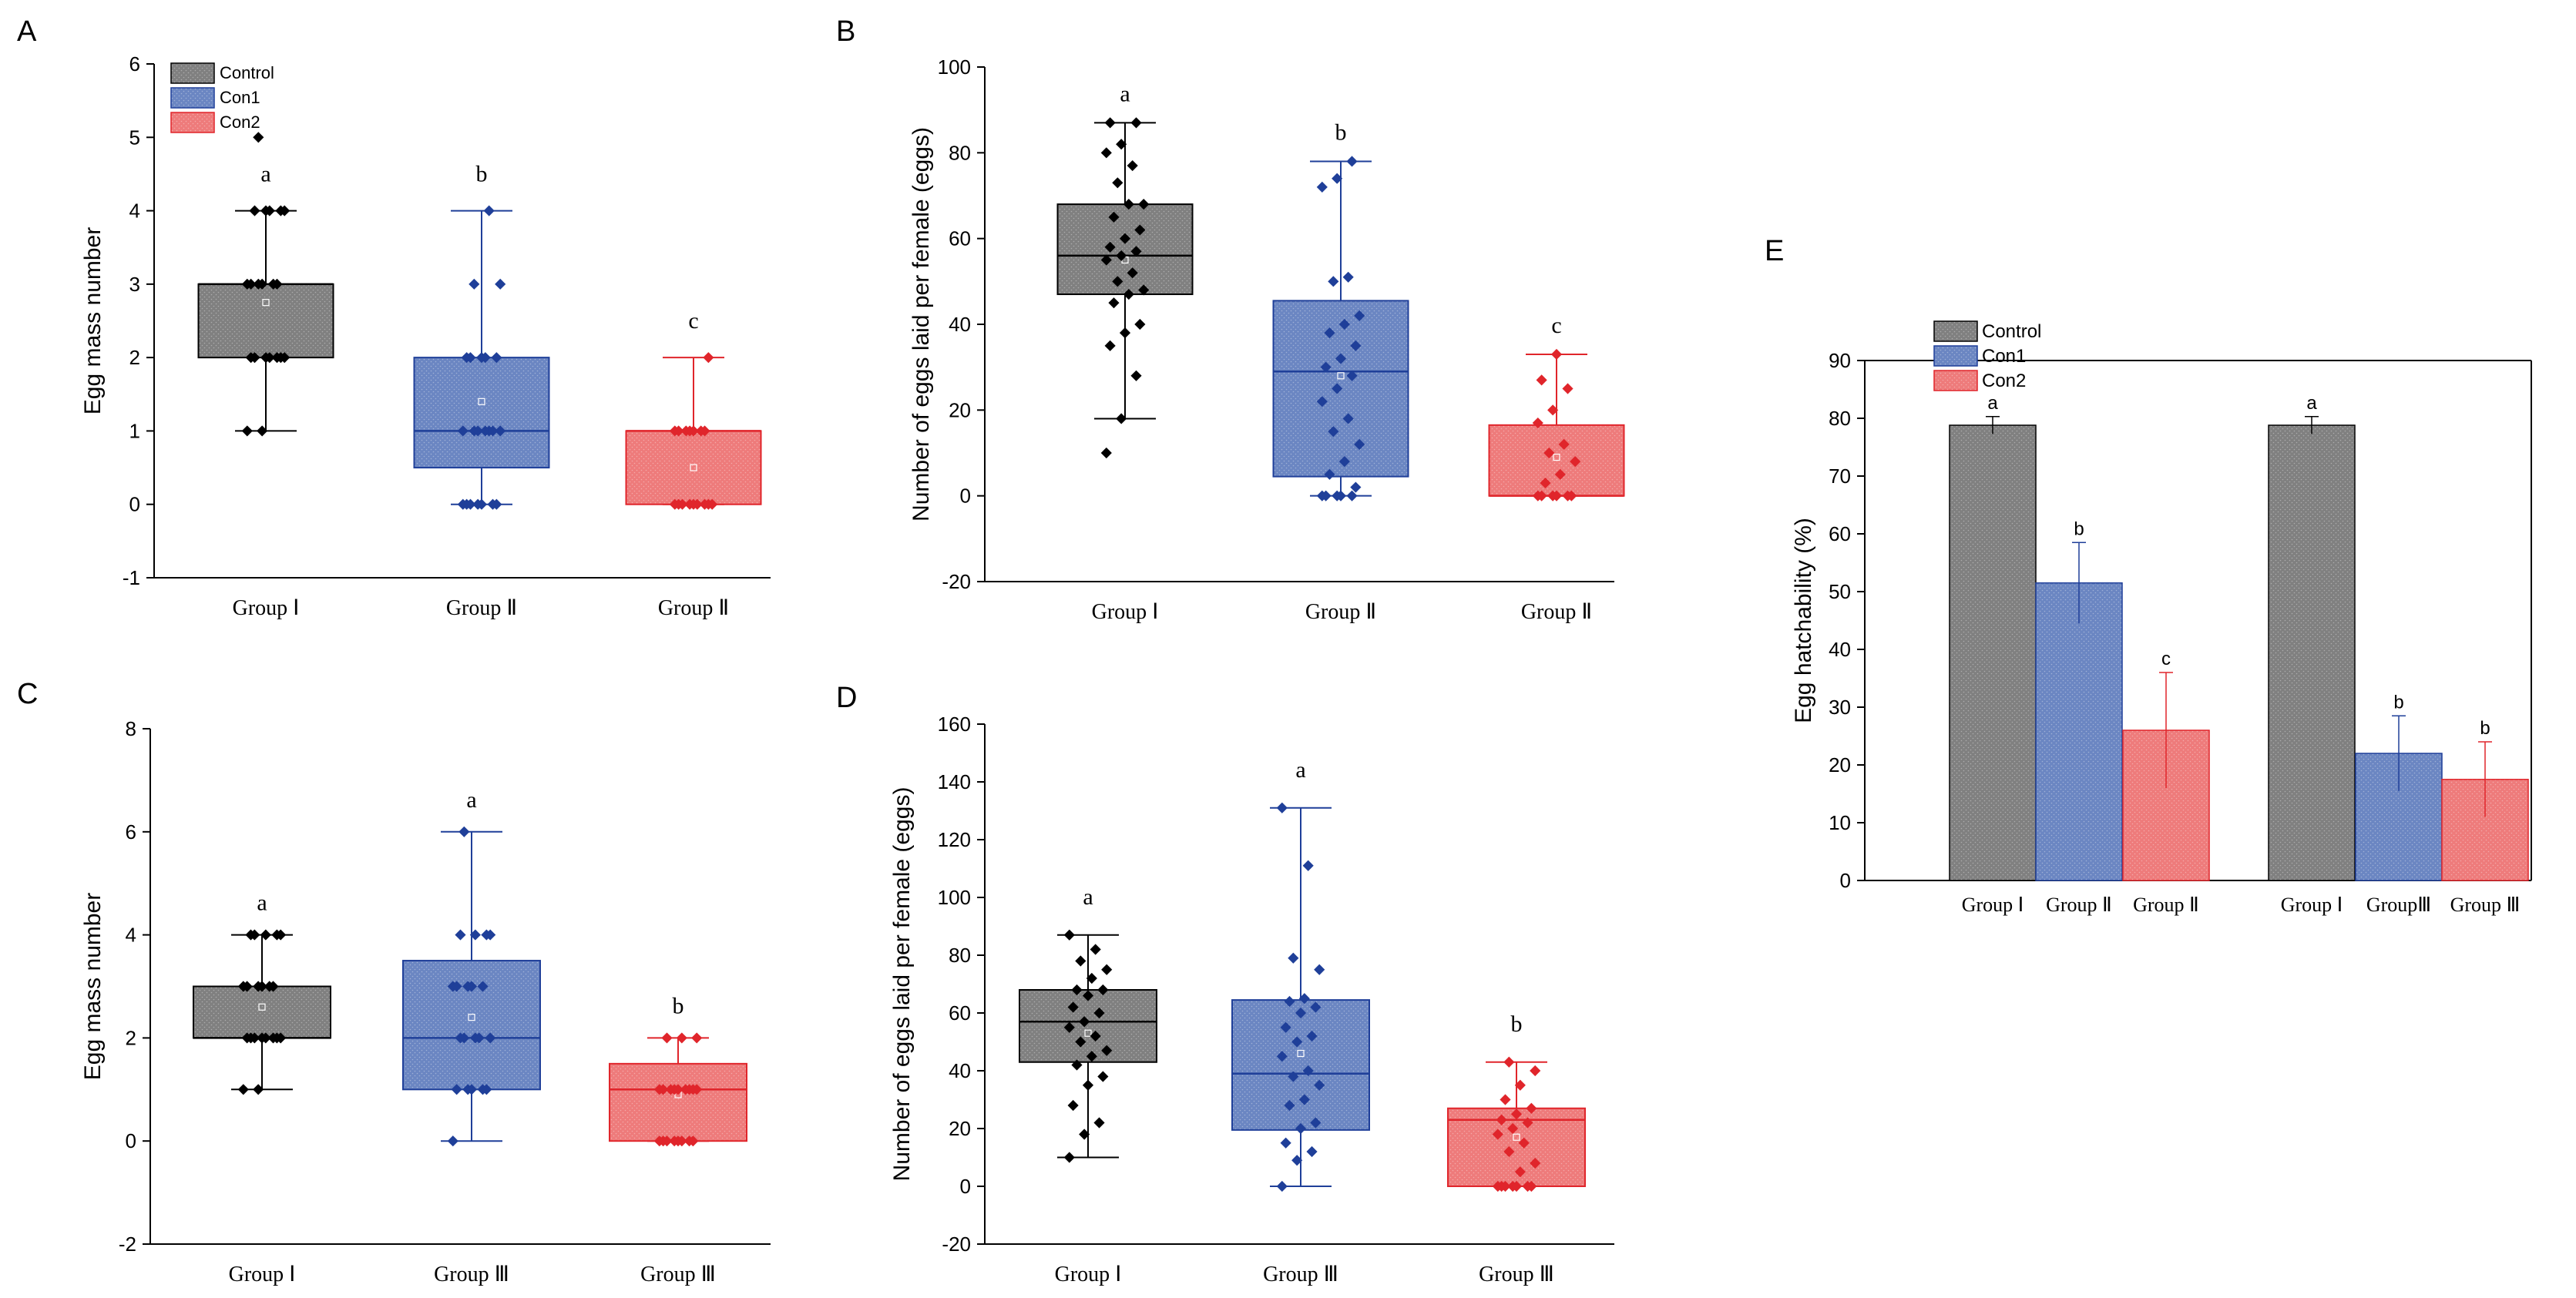 The image size is (2576, 1298). What do you see at coordinates (1556, 325) in the screenshot?
I see `panel-b-significance-letter: c` at bounding box center [1556, 325].